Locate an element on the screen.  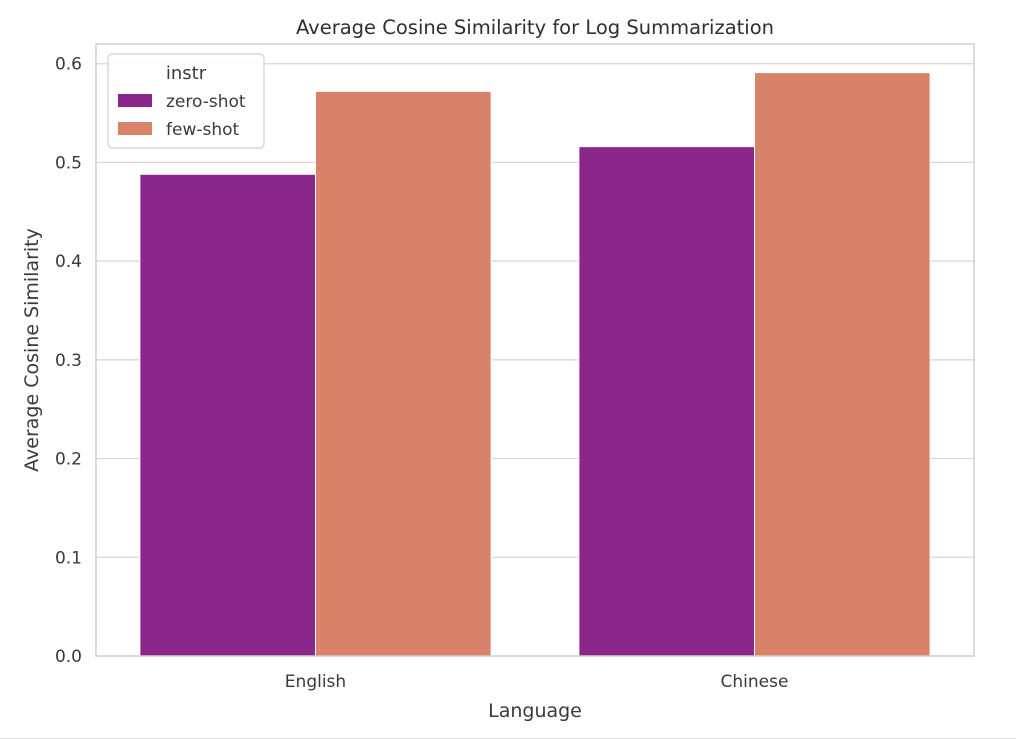
bar-zero-shot-chinese is located at coordinates (667, 401).